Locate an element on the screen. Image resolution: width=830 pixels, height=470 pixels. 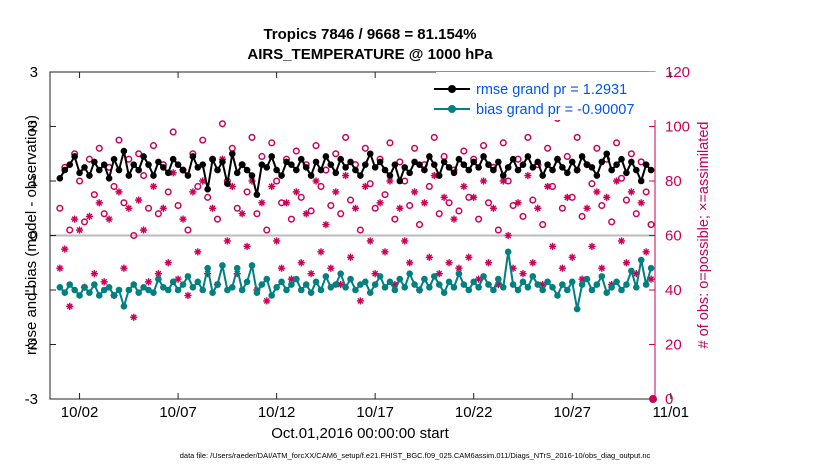
chart-title-line-2: AIRS_TEMPERATURE @ 1000 hPa is located at coordinates (370, 54).